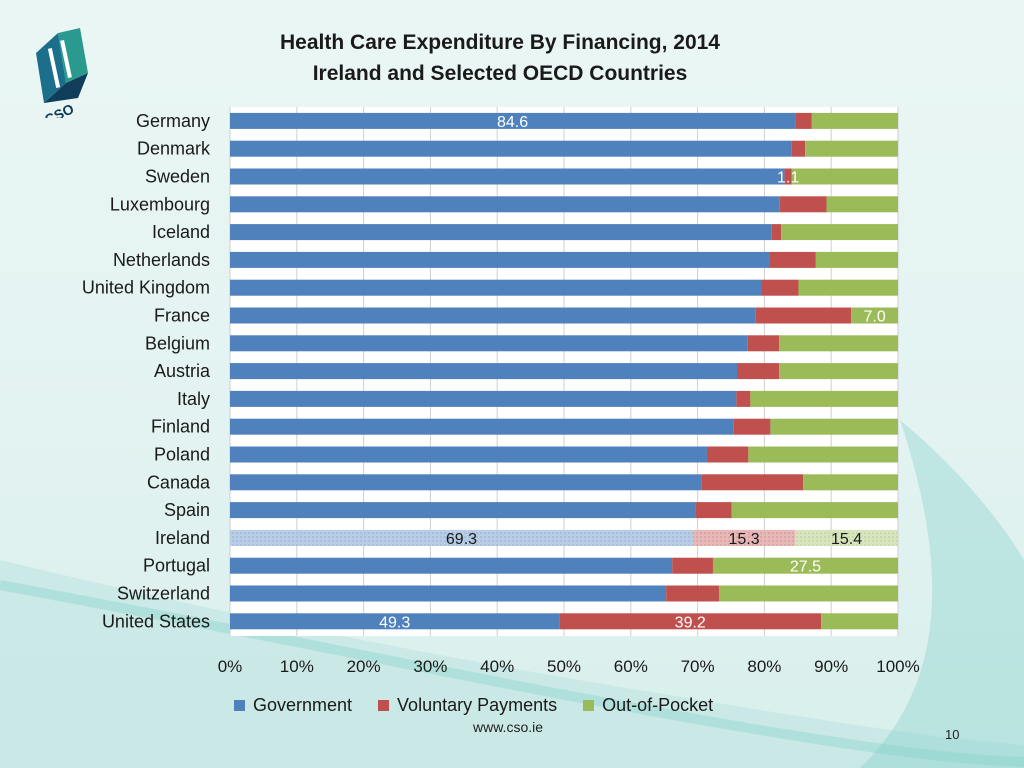  Describe the element at coordinates (182, 538) in the screenshot. I see `category-label: Ireland` at that location.